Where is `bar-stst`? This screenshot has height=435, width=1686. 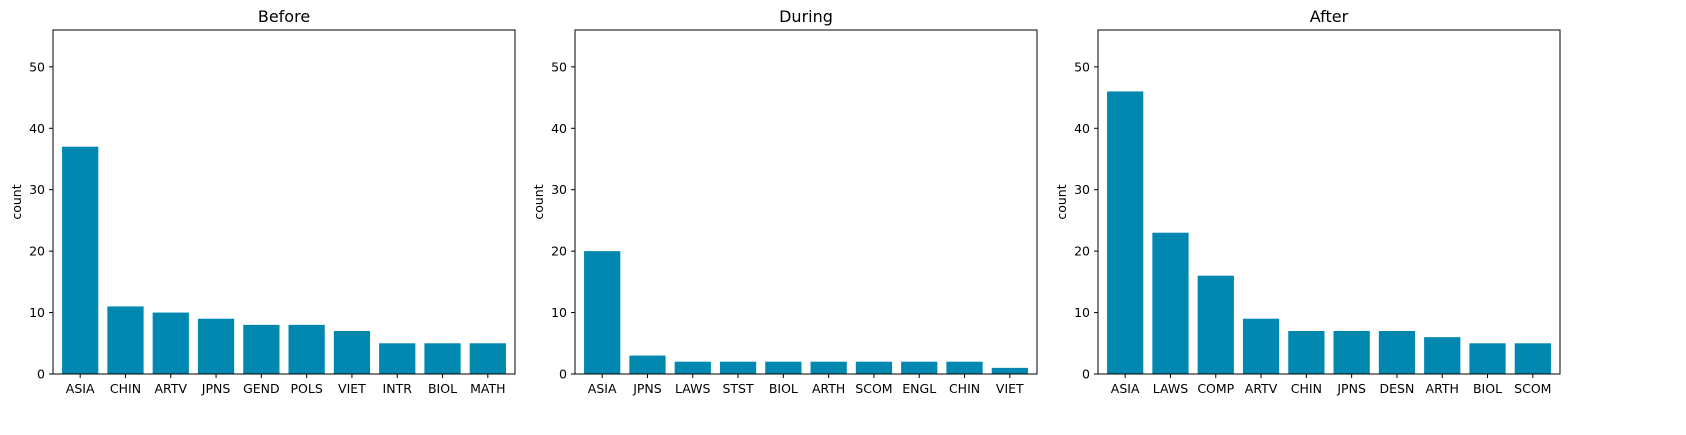 bar-stst is located at coordinates (738, 367).